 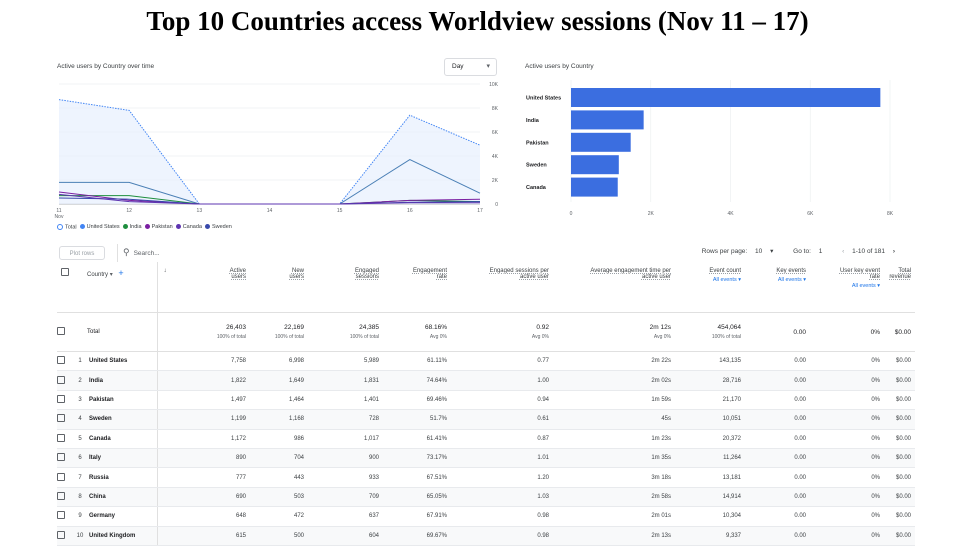 What do you see at coordinates (269, 151) in the screenshot?
I see `total-area` at bounding box center [269, 151].